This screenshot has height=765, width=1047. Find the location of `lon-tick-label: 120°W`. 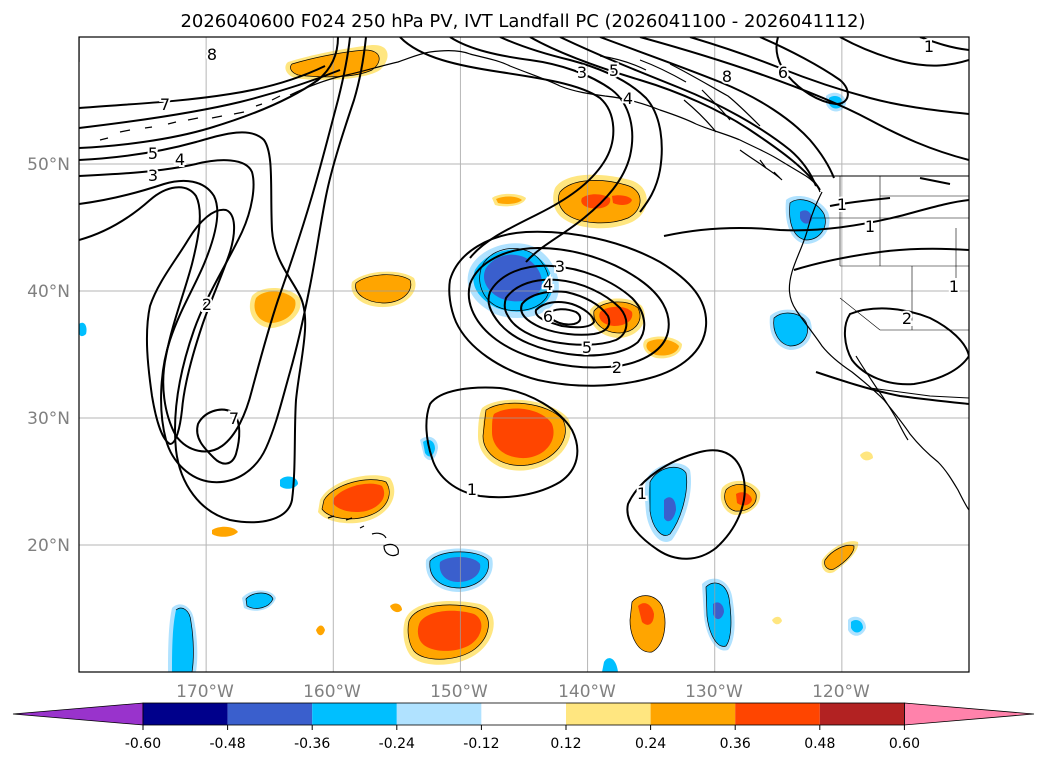

lon-tick-label: 120°W is located at coordinates (841, 692).